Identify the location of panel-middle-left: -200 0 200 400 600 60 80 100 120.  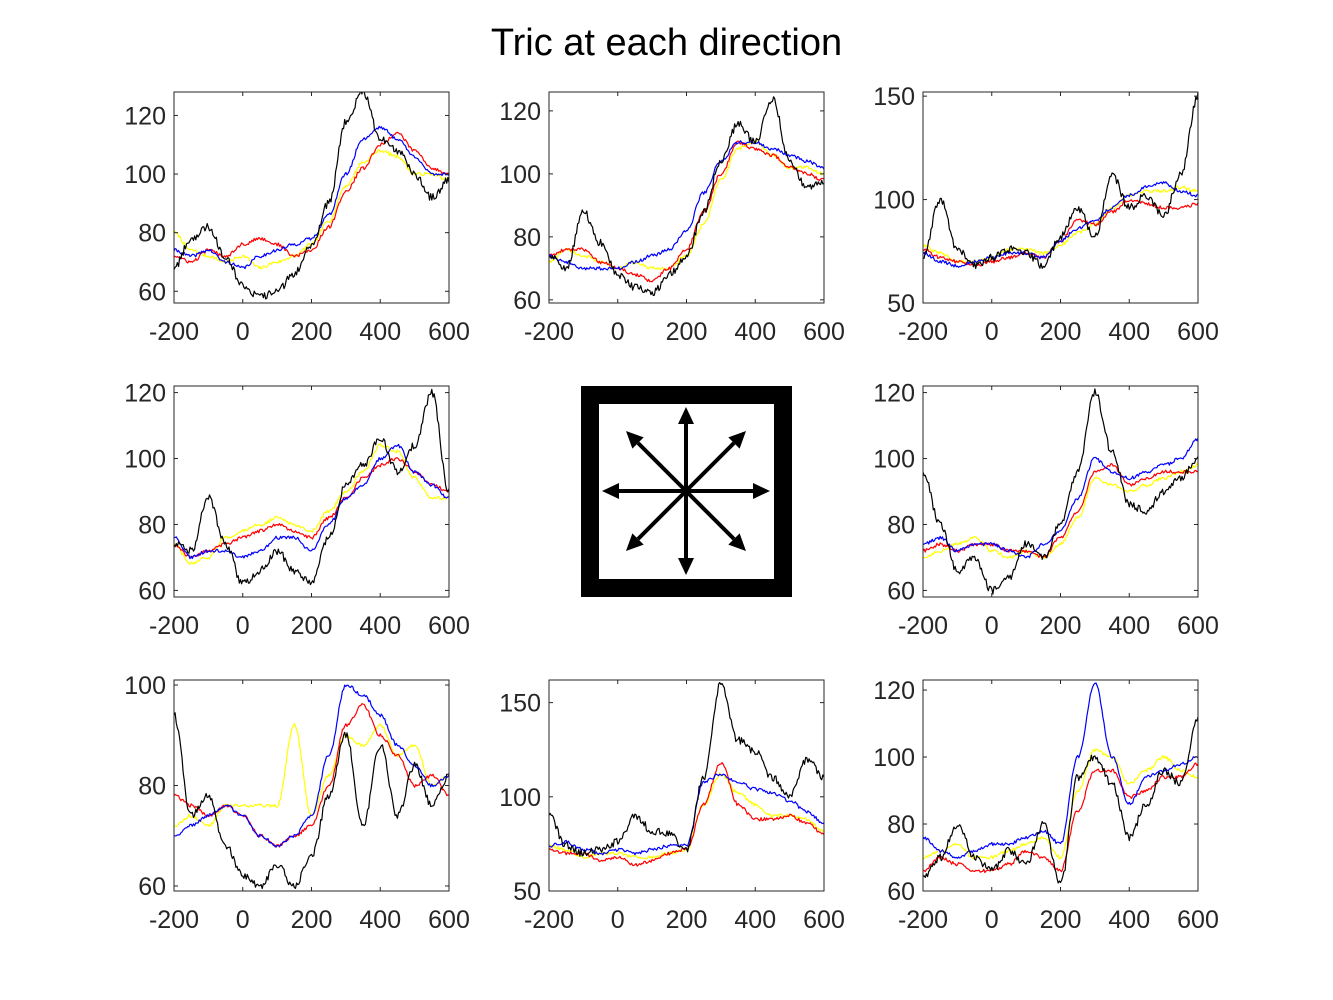
(297, 510).